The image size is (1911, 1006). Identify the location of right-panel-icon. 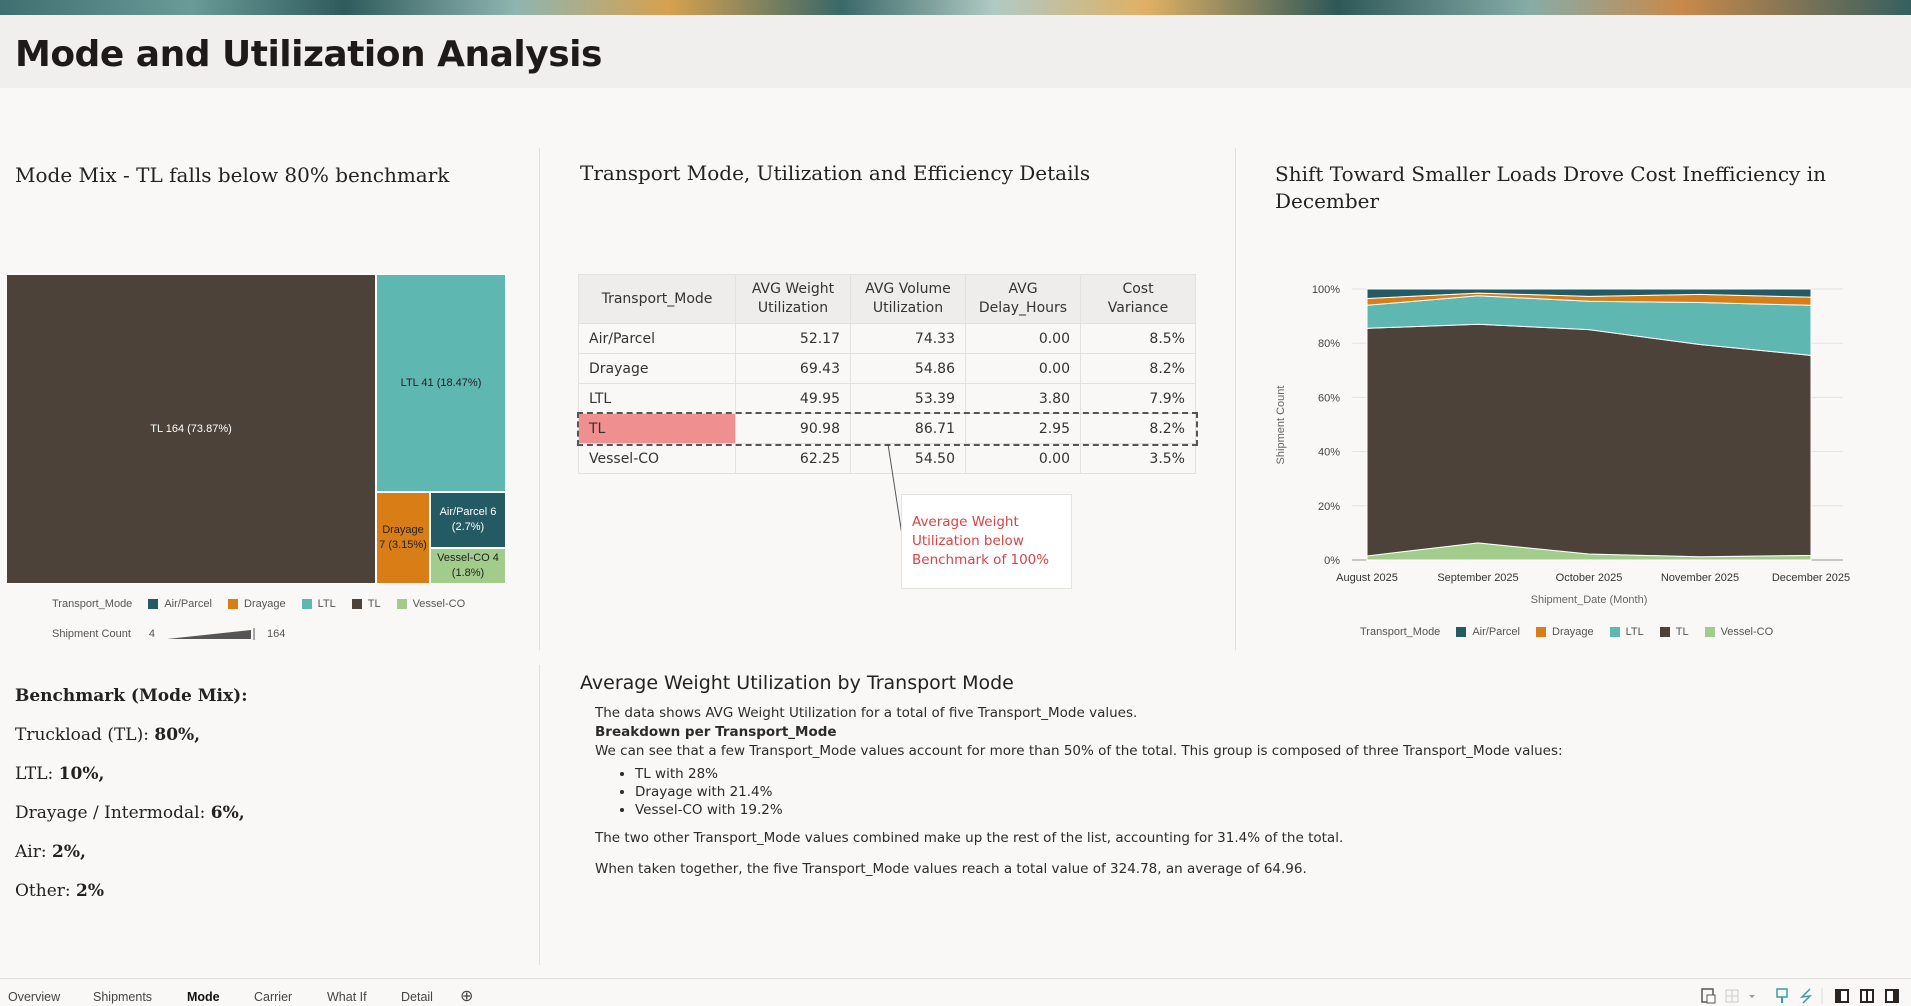
(1892, 996).